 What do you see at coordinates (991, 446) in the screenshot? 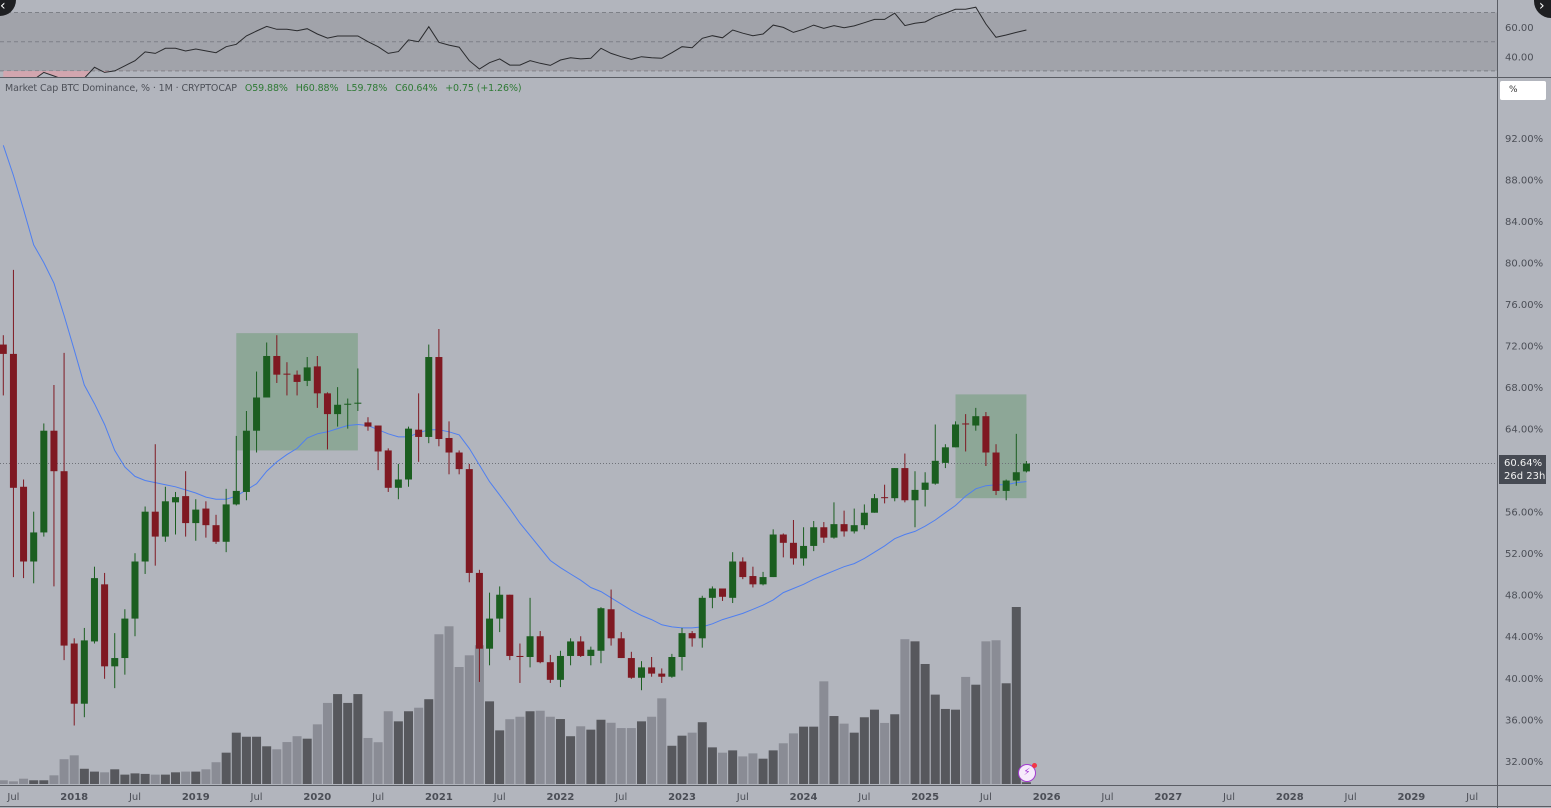
I see `highlight-box` at bounding box center [991, 446].